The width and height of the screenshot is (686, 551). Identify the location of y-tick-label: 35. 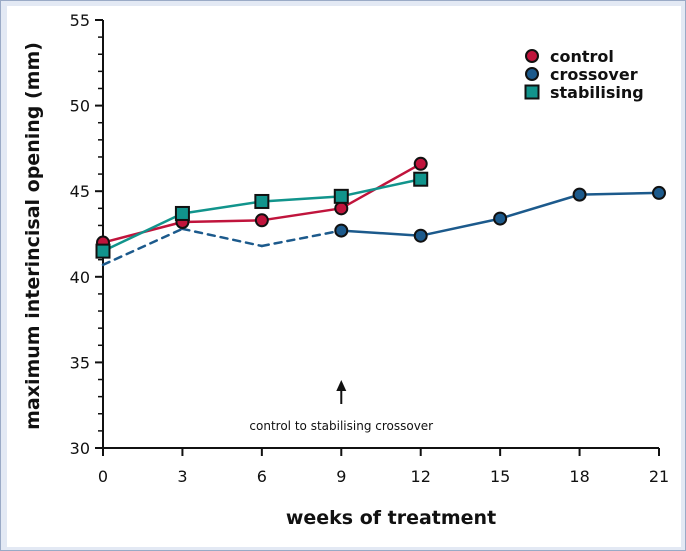
(80, 362).